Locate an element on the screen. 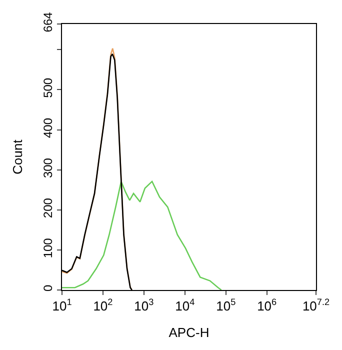 The height and width of the screenshot is (350, 342). x-tick-label: 10$^{4}$ is located at coordinates (185, 305).